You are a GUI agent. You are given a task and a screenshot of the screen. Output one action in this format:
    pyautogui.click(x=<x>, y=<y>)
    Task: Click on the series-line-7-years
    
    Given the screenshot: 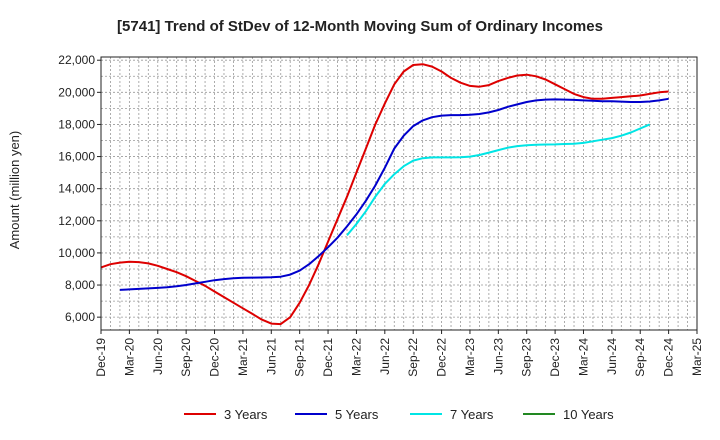 What is the action you would take?
    pyautogui.click(x=498, y=179)
    